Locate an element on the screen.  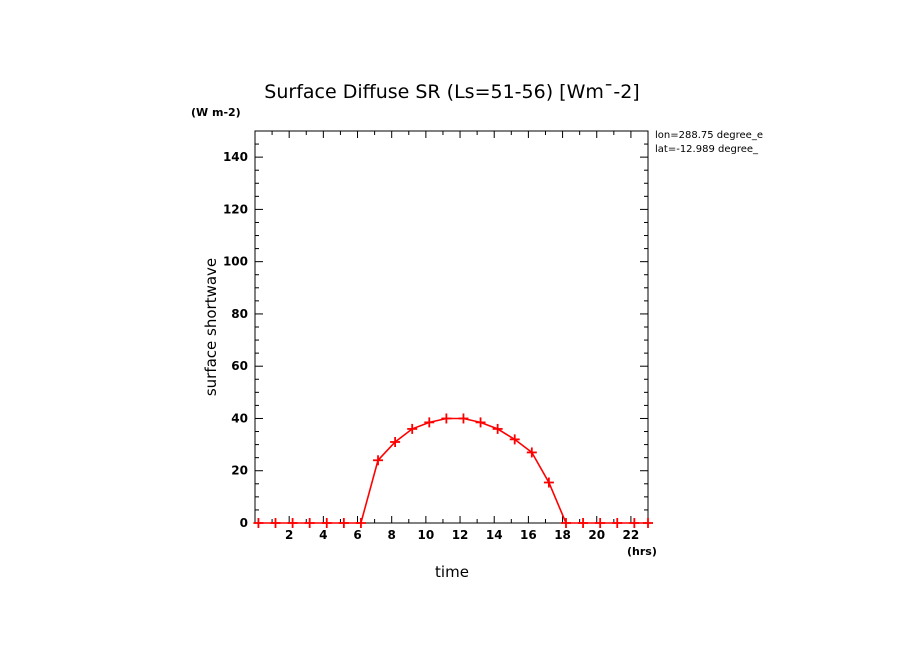
y-axis-label: surface shortwave is located at coordinates (211, 327).